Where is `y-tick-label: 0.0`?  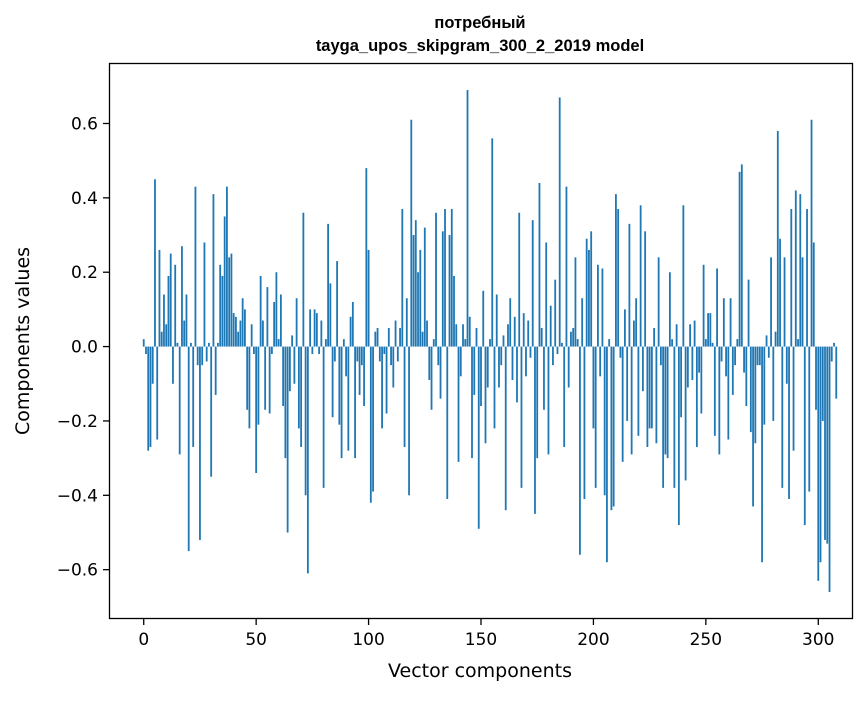
y-tick-label: 0.0 is located at coordinates (84, 348).